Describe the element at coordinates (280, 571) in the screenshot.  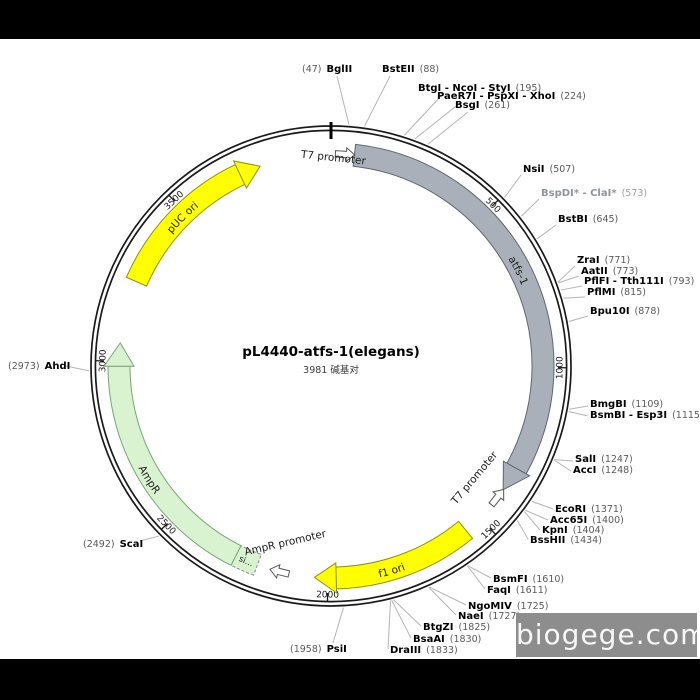
I see `promoter-arrow-icon` at that location.